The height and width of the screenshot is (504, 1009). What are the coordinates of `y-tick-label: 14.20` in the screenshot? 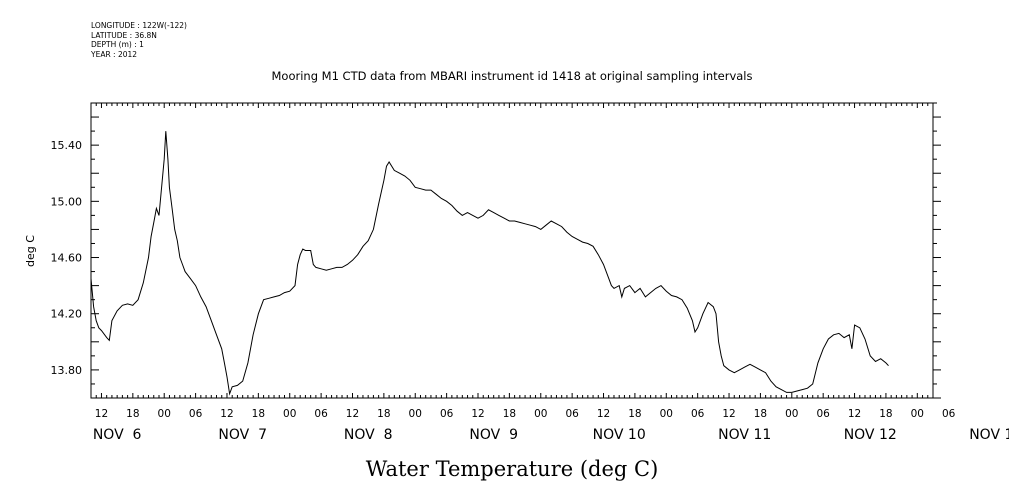 It's located at (67, 314).